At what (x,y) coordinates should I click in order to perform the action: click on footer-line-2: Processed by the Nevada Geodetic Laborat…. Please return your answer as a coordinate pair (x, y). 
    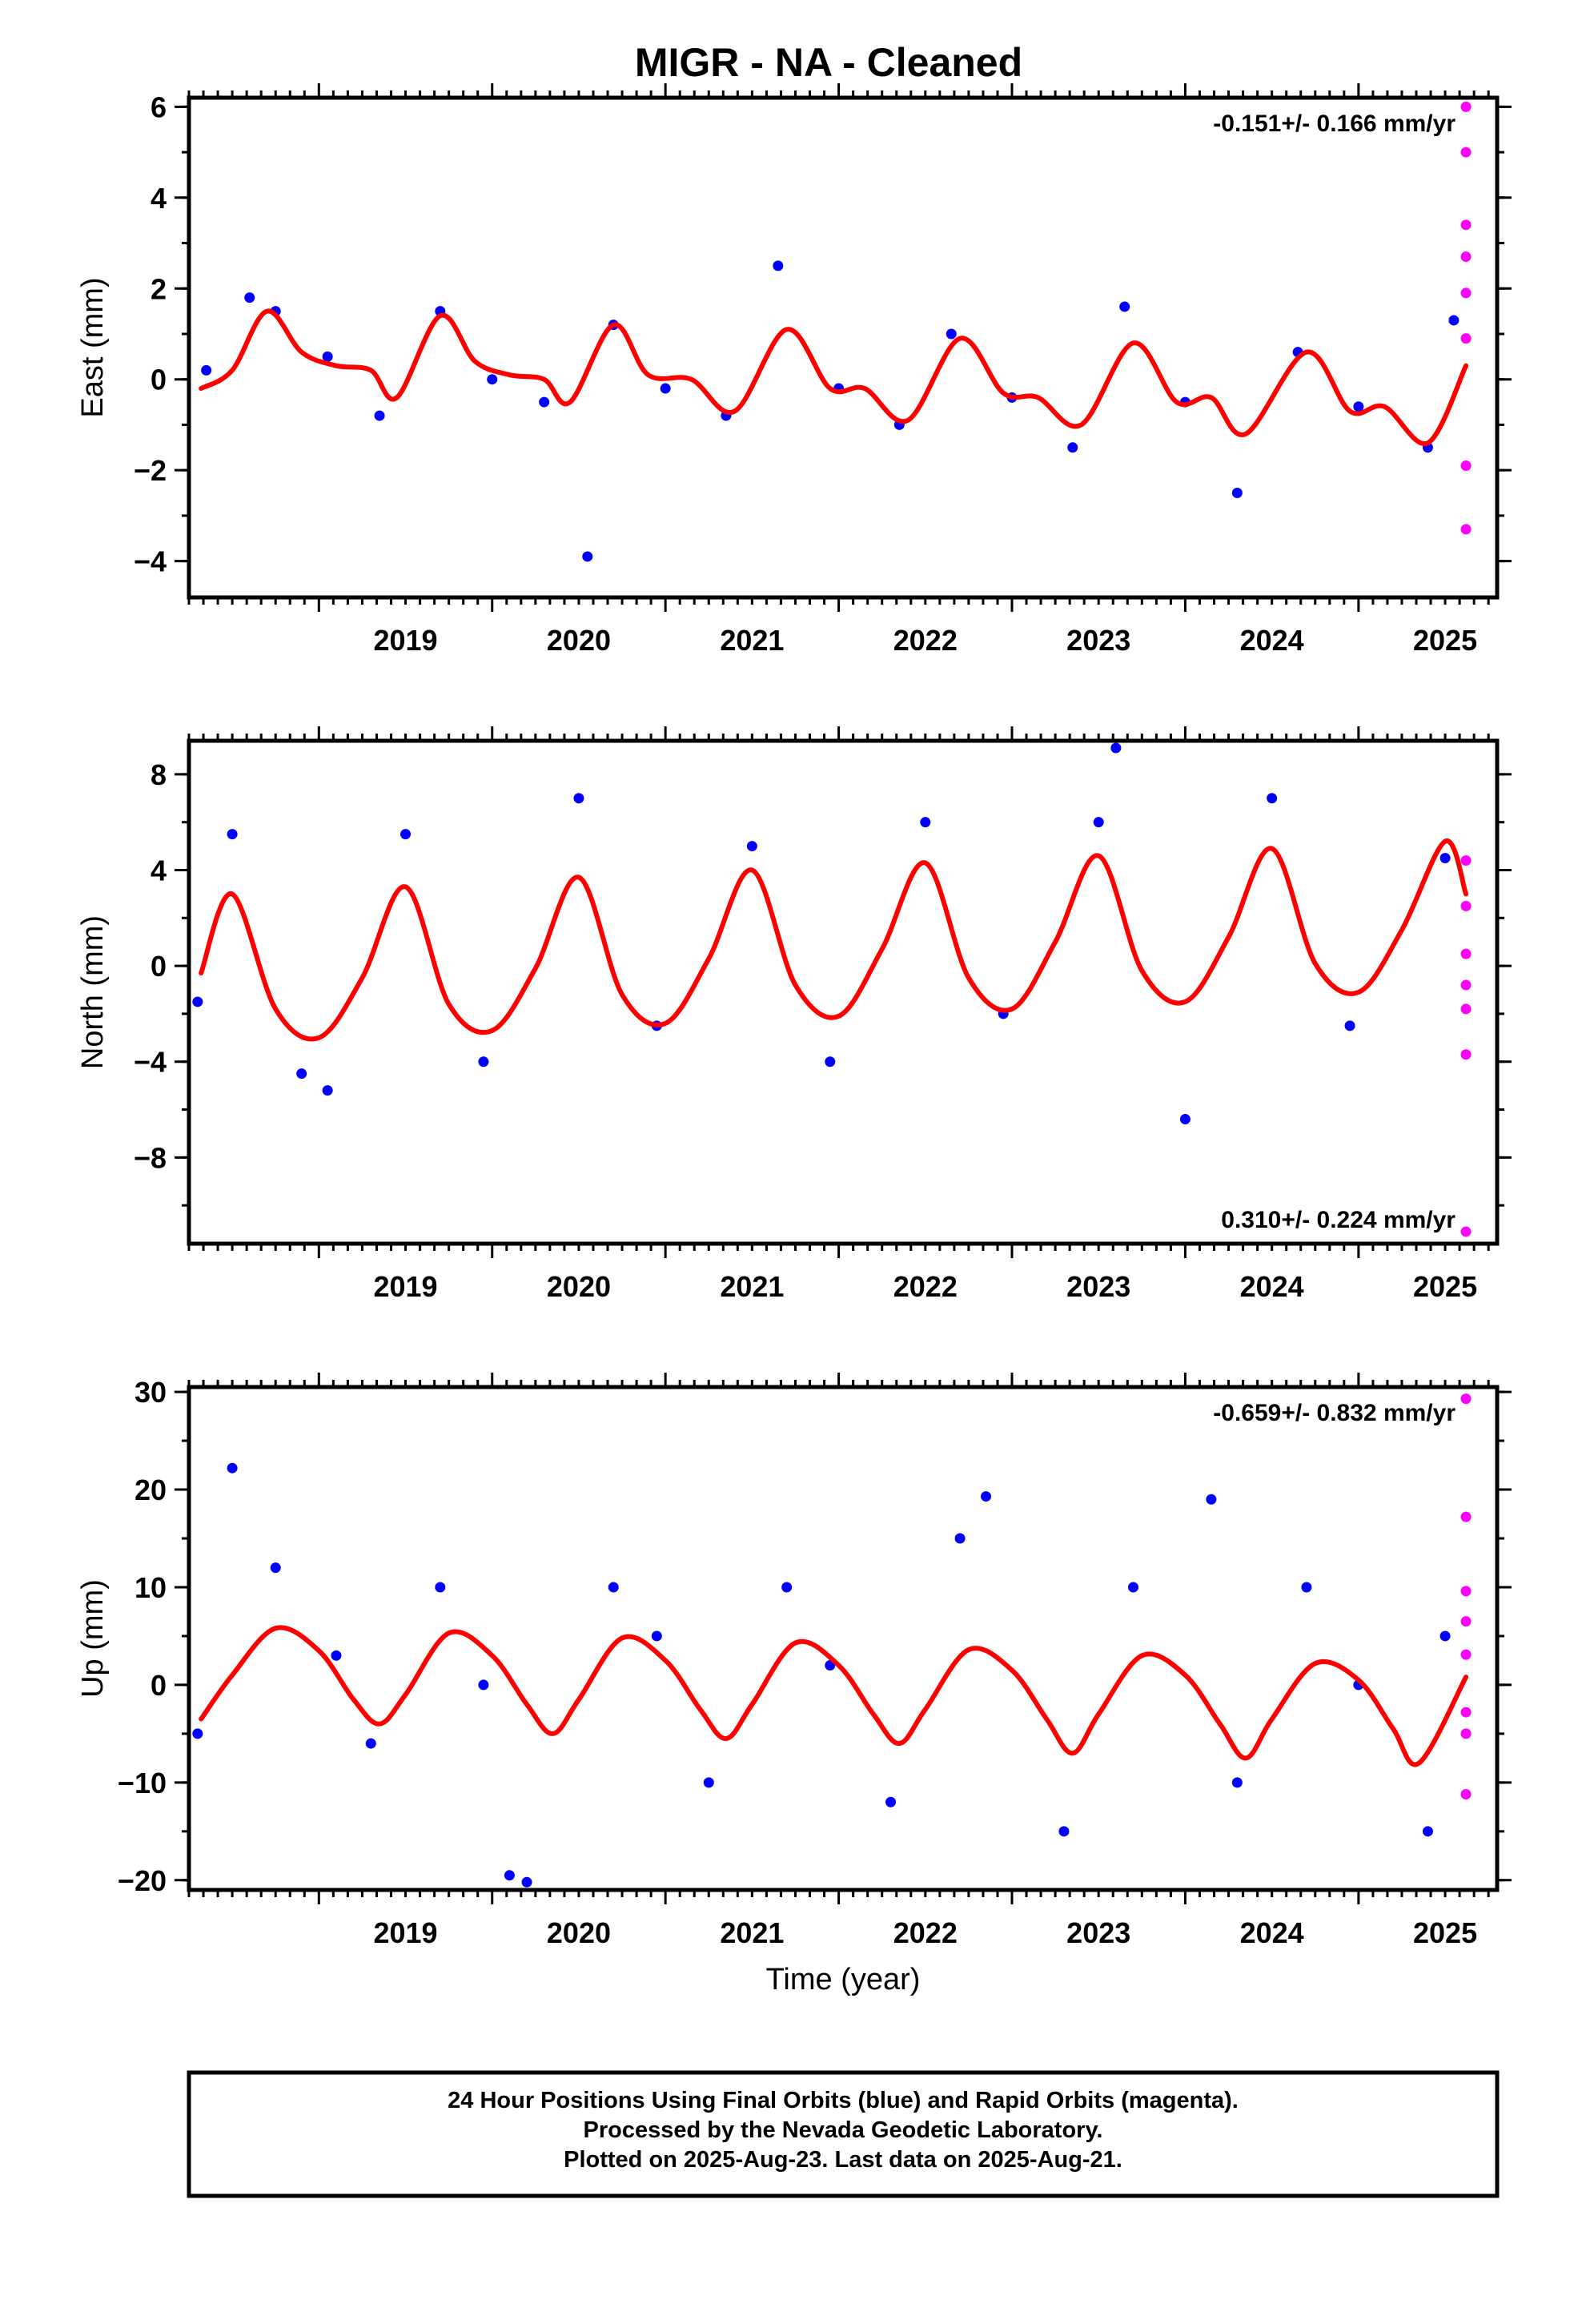
    Looking at the image, I should click on (844, 2130).